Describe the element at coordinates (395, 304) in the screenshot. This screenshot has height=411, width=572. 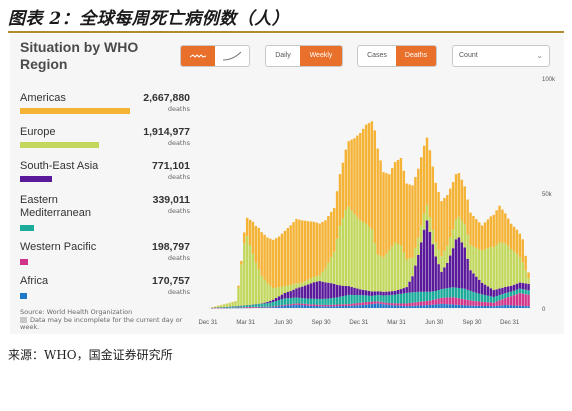
I see `bar-western-pacific-w64` at that location.